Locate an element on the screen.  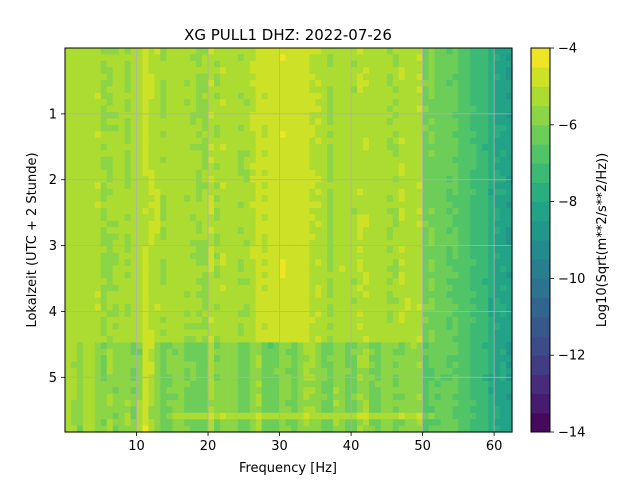
x-tick-label: 20 is located at coordinates (208, 446).